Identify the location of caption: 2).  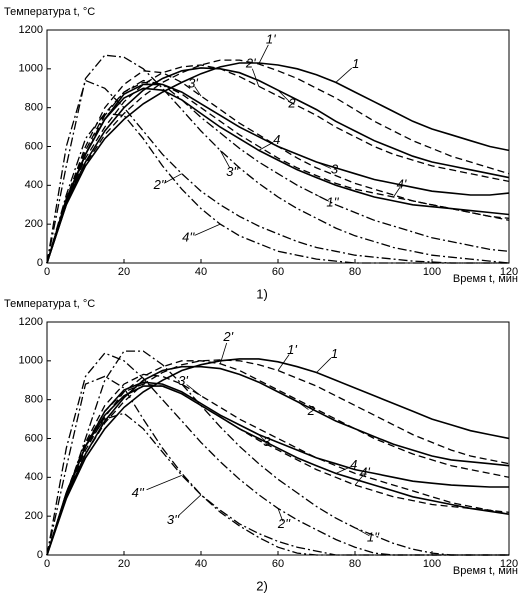
(262, 585).